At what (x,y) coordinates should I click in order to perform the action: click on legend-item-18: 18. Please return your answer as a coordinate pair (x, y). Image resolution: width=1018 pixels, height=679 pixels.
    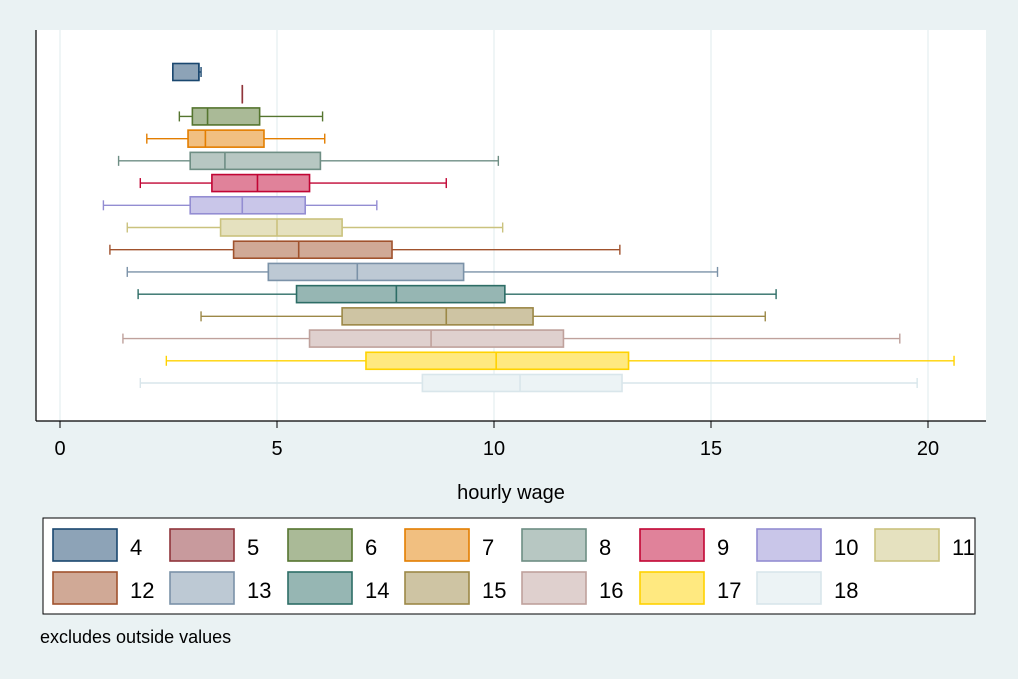
    Looking at the image, I should click on (807, 588).